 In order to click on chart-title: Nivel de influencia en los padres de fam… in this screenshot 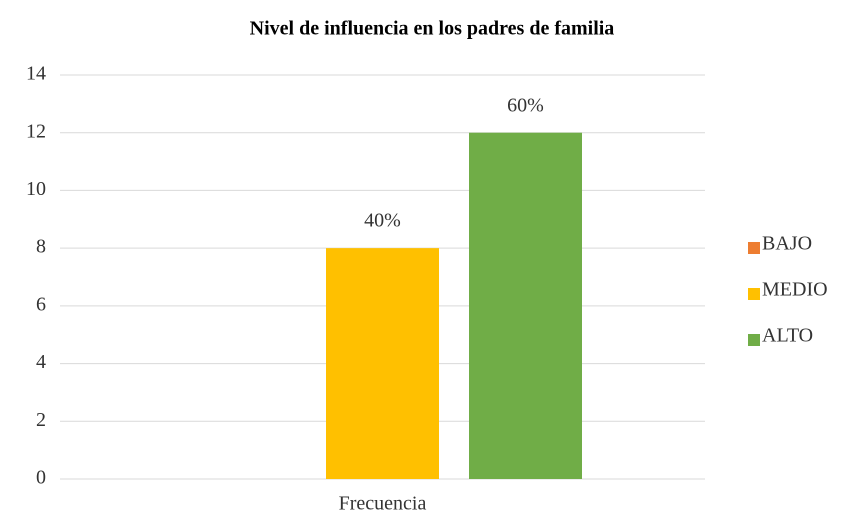, I will do `click(432, 29)`.